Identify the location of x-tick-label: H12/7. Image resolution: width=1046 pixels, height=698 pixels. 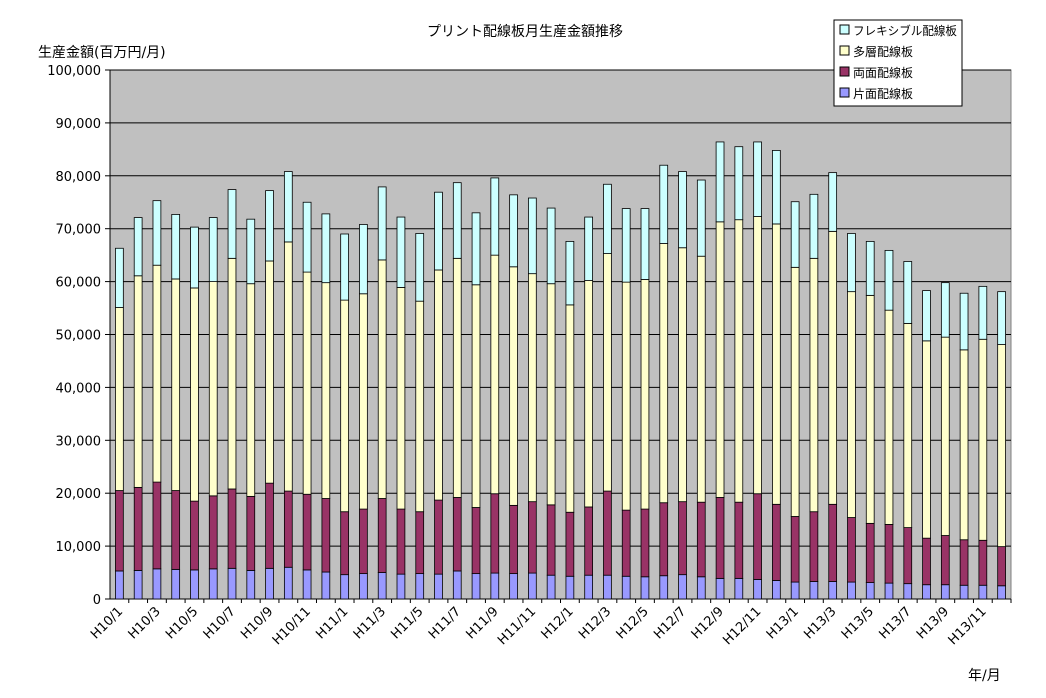
(670, 623).